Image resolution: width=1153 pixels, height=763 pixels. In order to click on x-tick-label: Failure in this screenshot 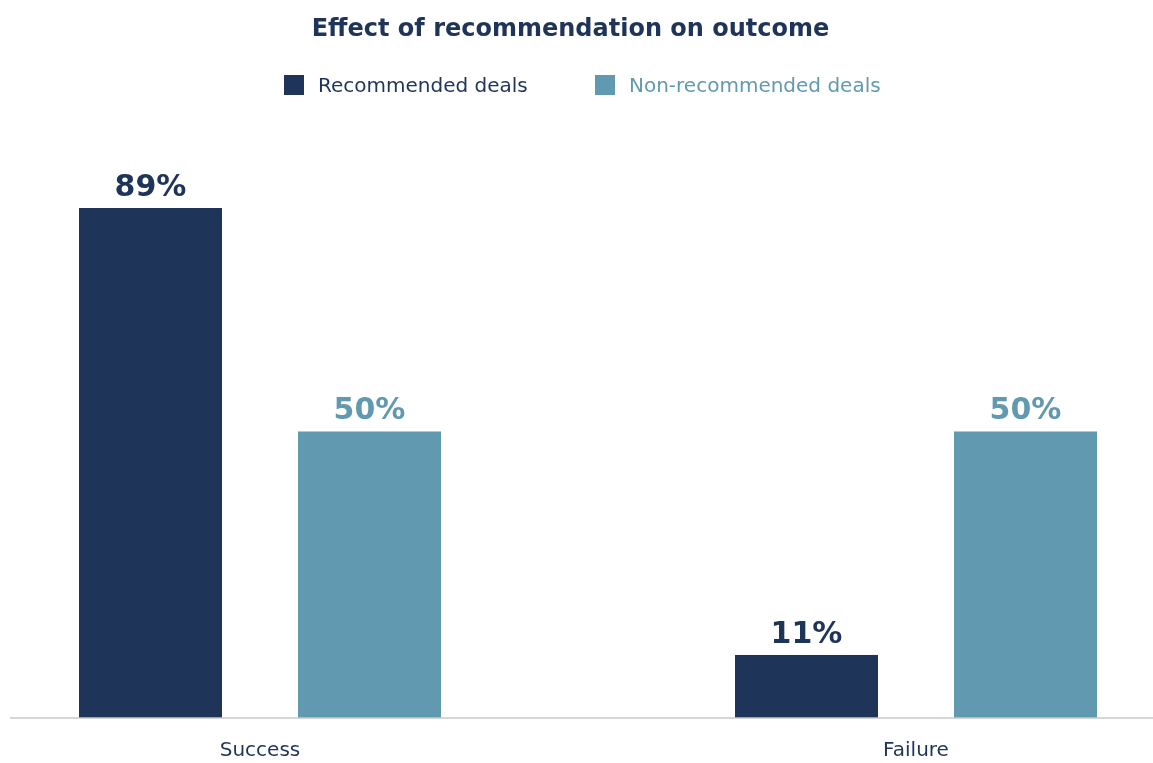, I will do `click(916, 749)`.